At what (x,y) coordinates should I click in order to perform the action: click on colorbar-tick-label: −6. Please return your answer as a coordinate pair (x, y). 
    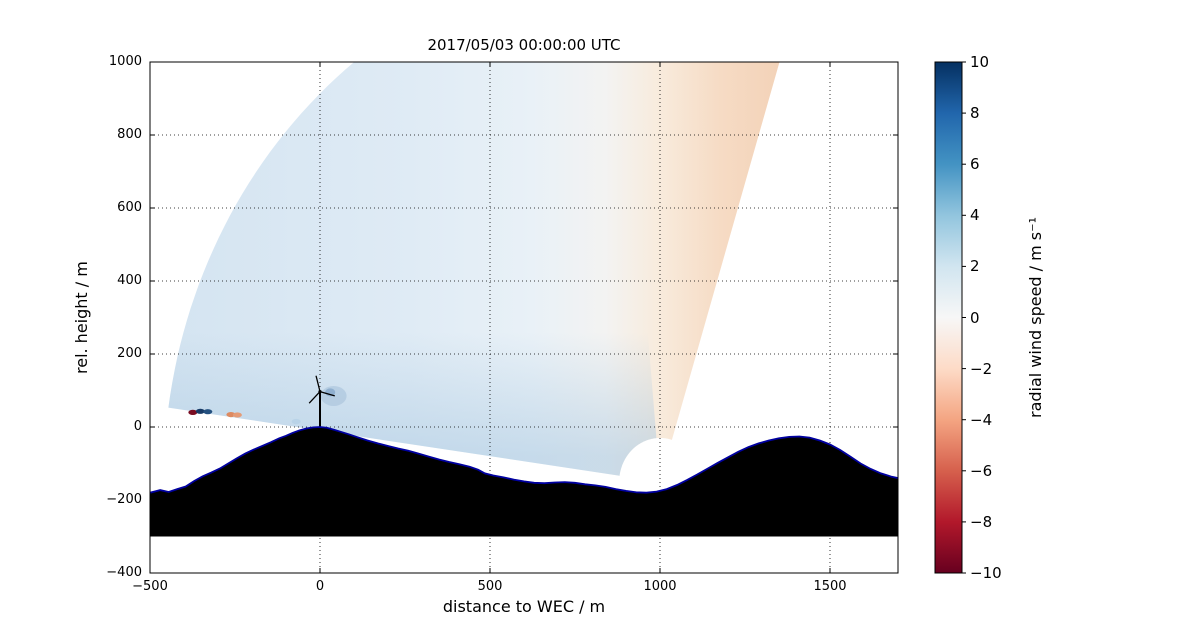
    Looking at the image, I should click on (981, 470).